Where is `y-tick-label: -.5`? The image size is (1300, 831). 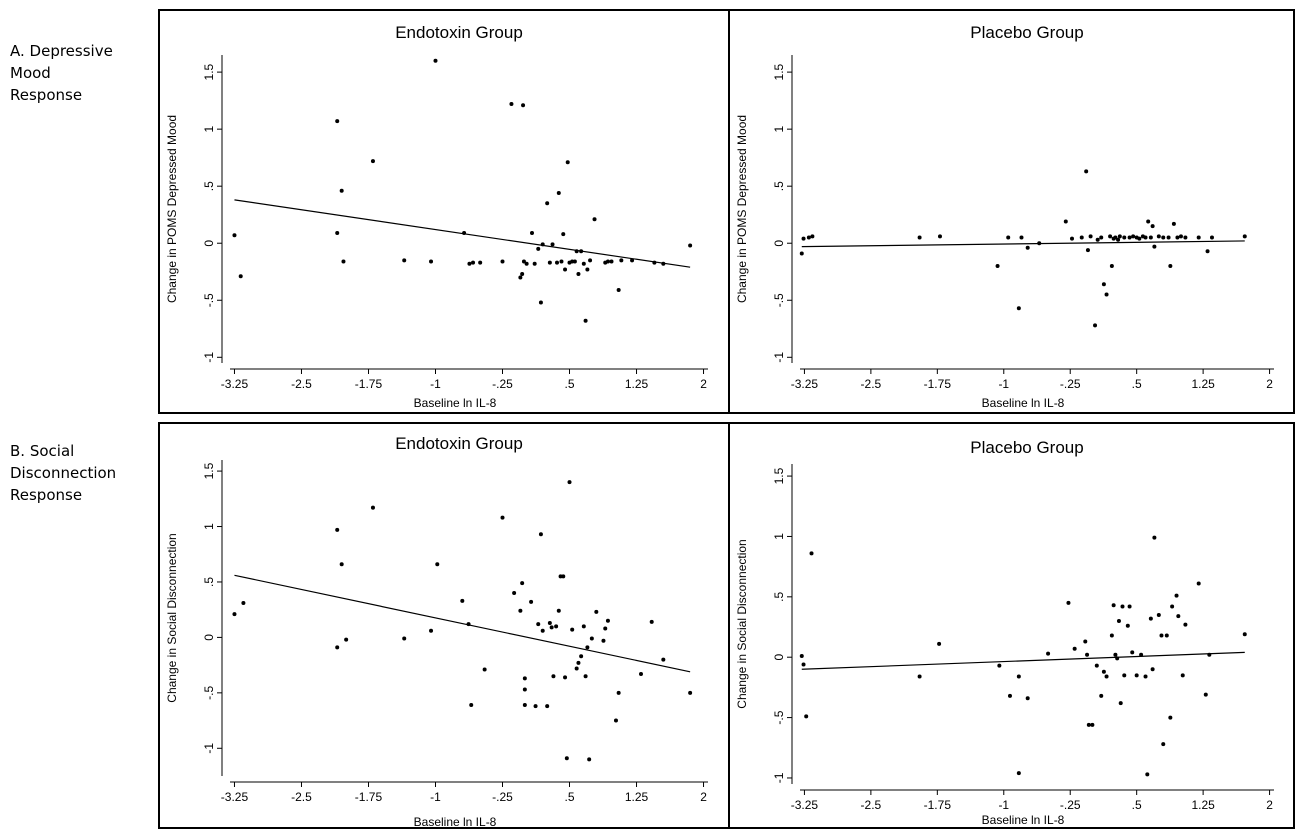
y-tick-label: -.5 is located at coordinates (209, 693).